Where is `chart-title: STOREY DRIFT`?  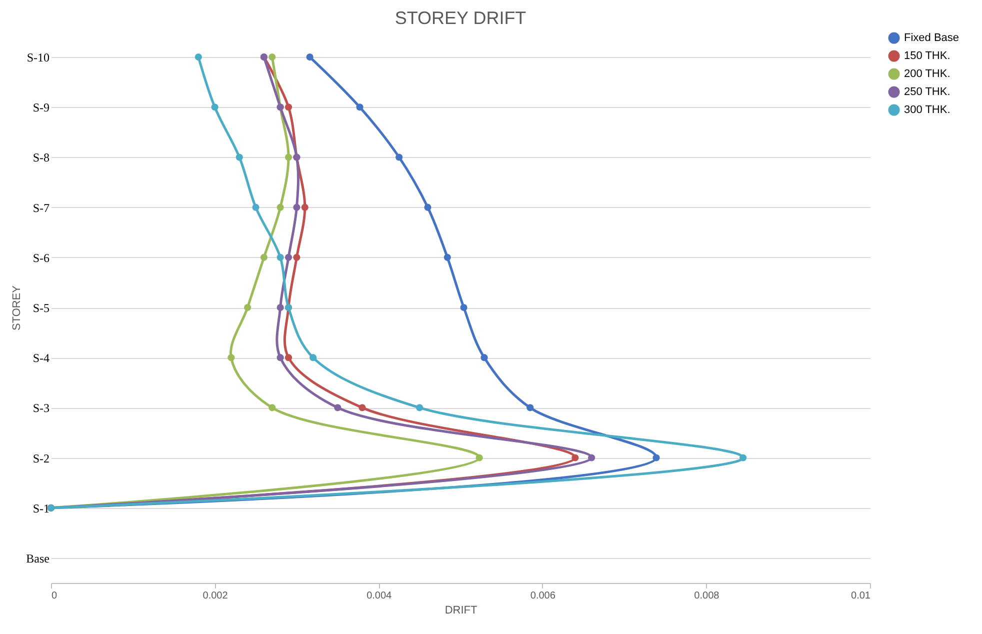
chart-title: STOREY DRIFT is located at coordinates (460, 18).